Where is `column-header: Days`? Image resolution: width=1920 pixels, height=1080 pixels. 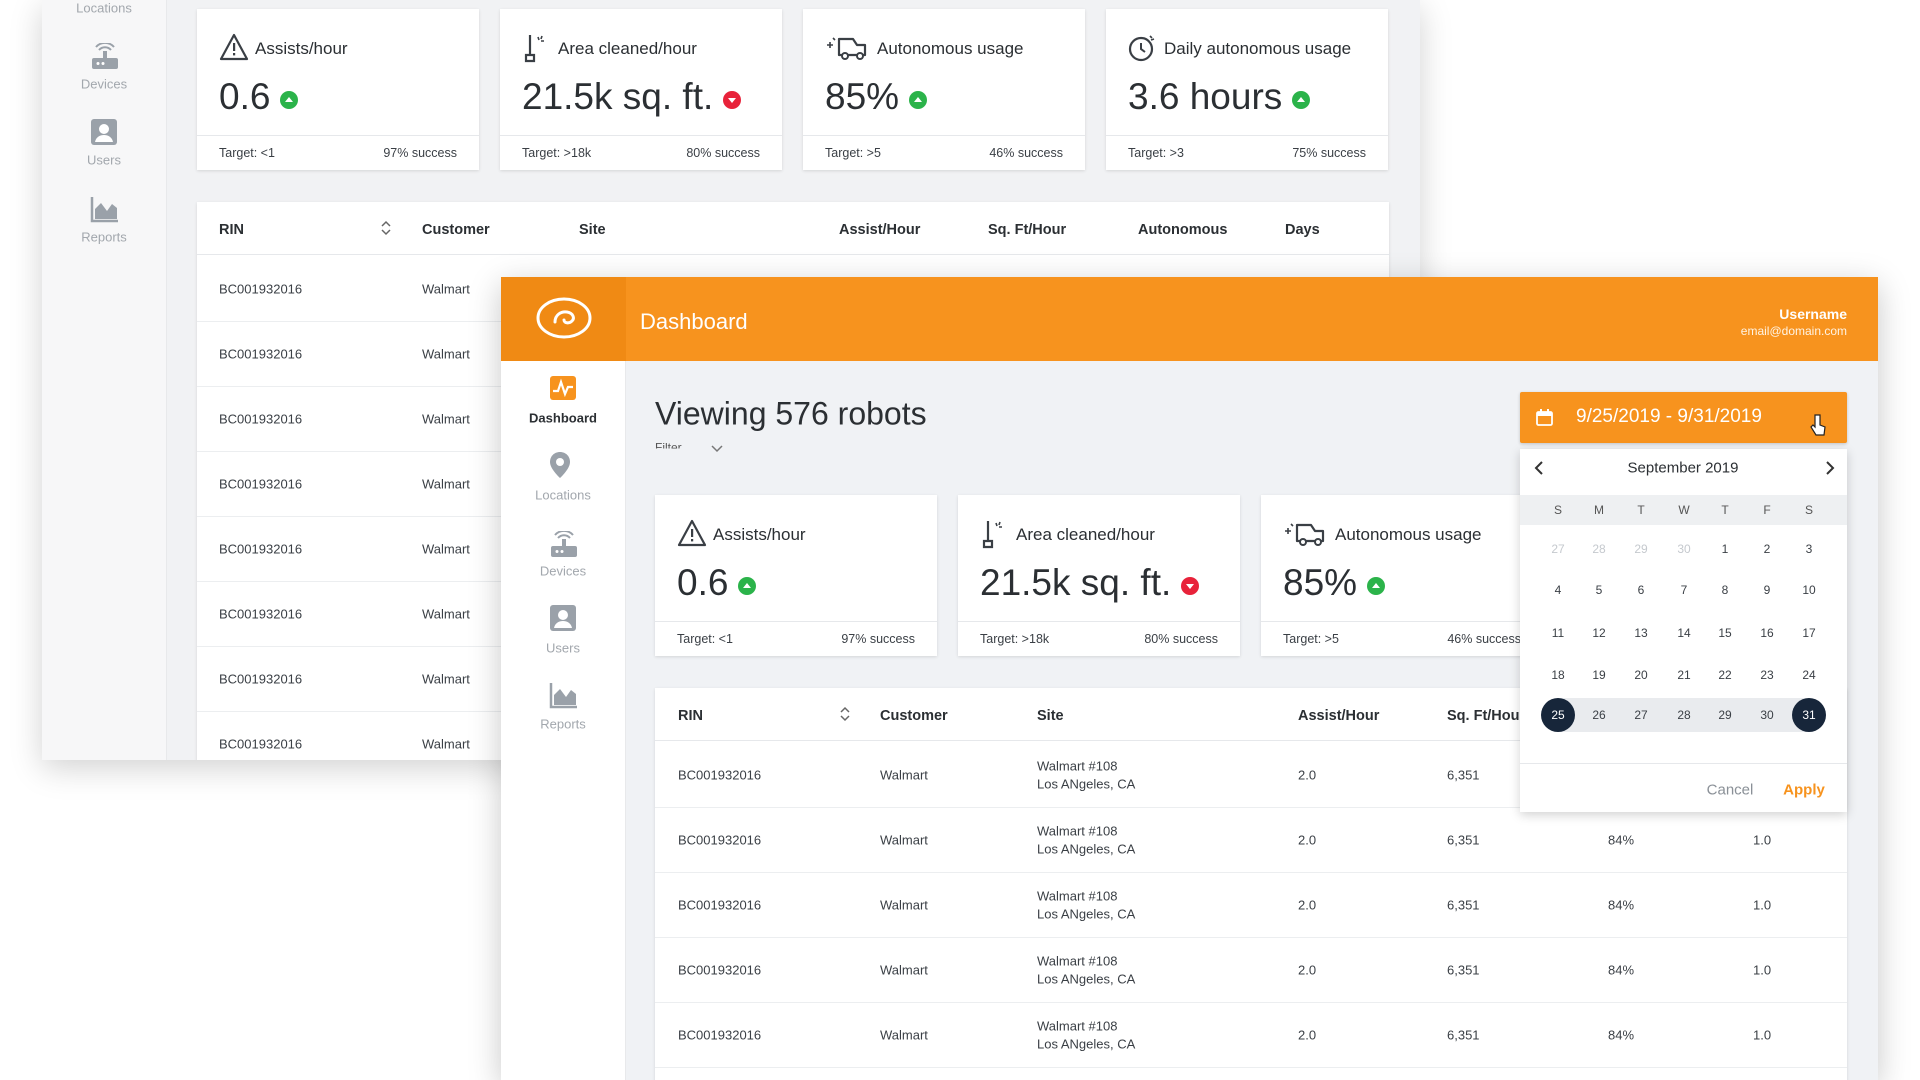 column-header: Days is located at coordinates (1302, 230).